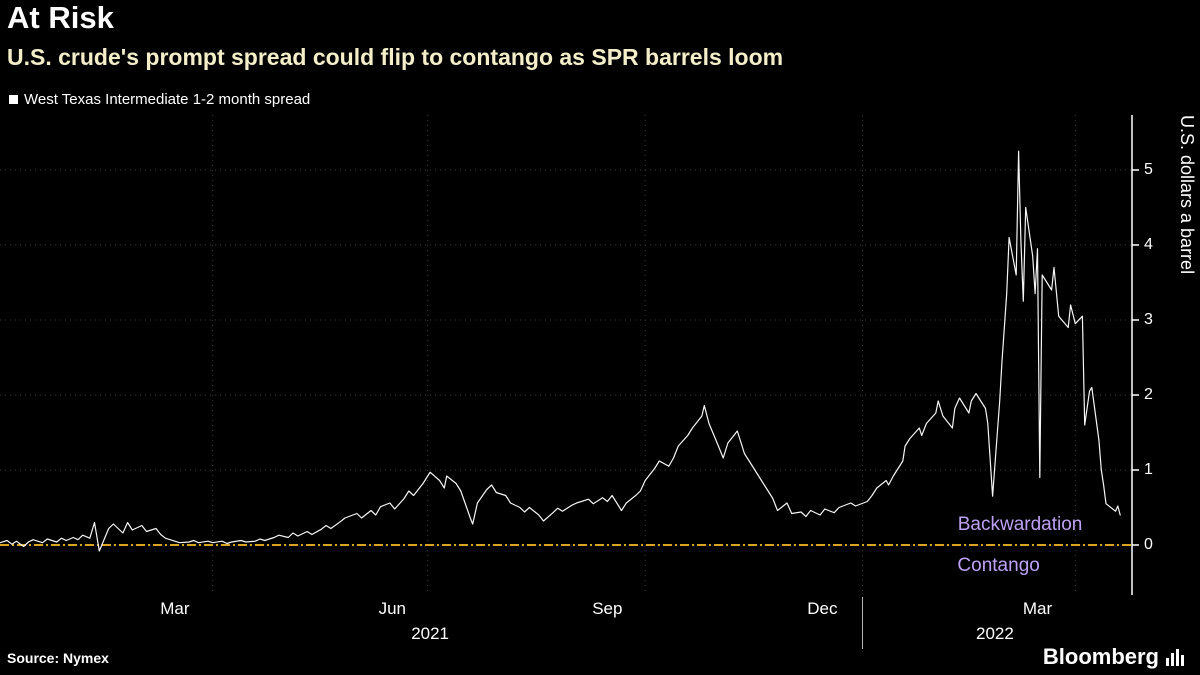 This screenshot has width=1200, height=675. Describe the element at coordinates (60, 17) in the screenshot. I see `chart-title: At Risk` at that location.